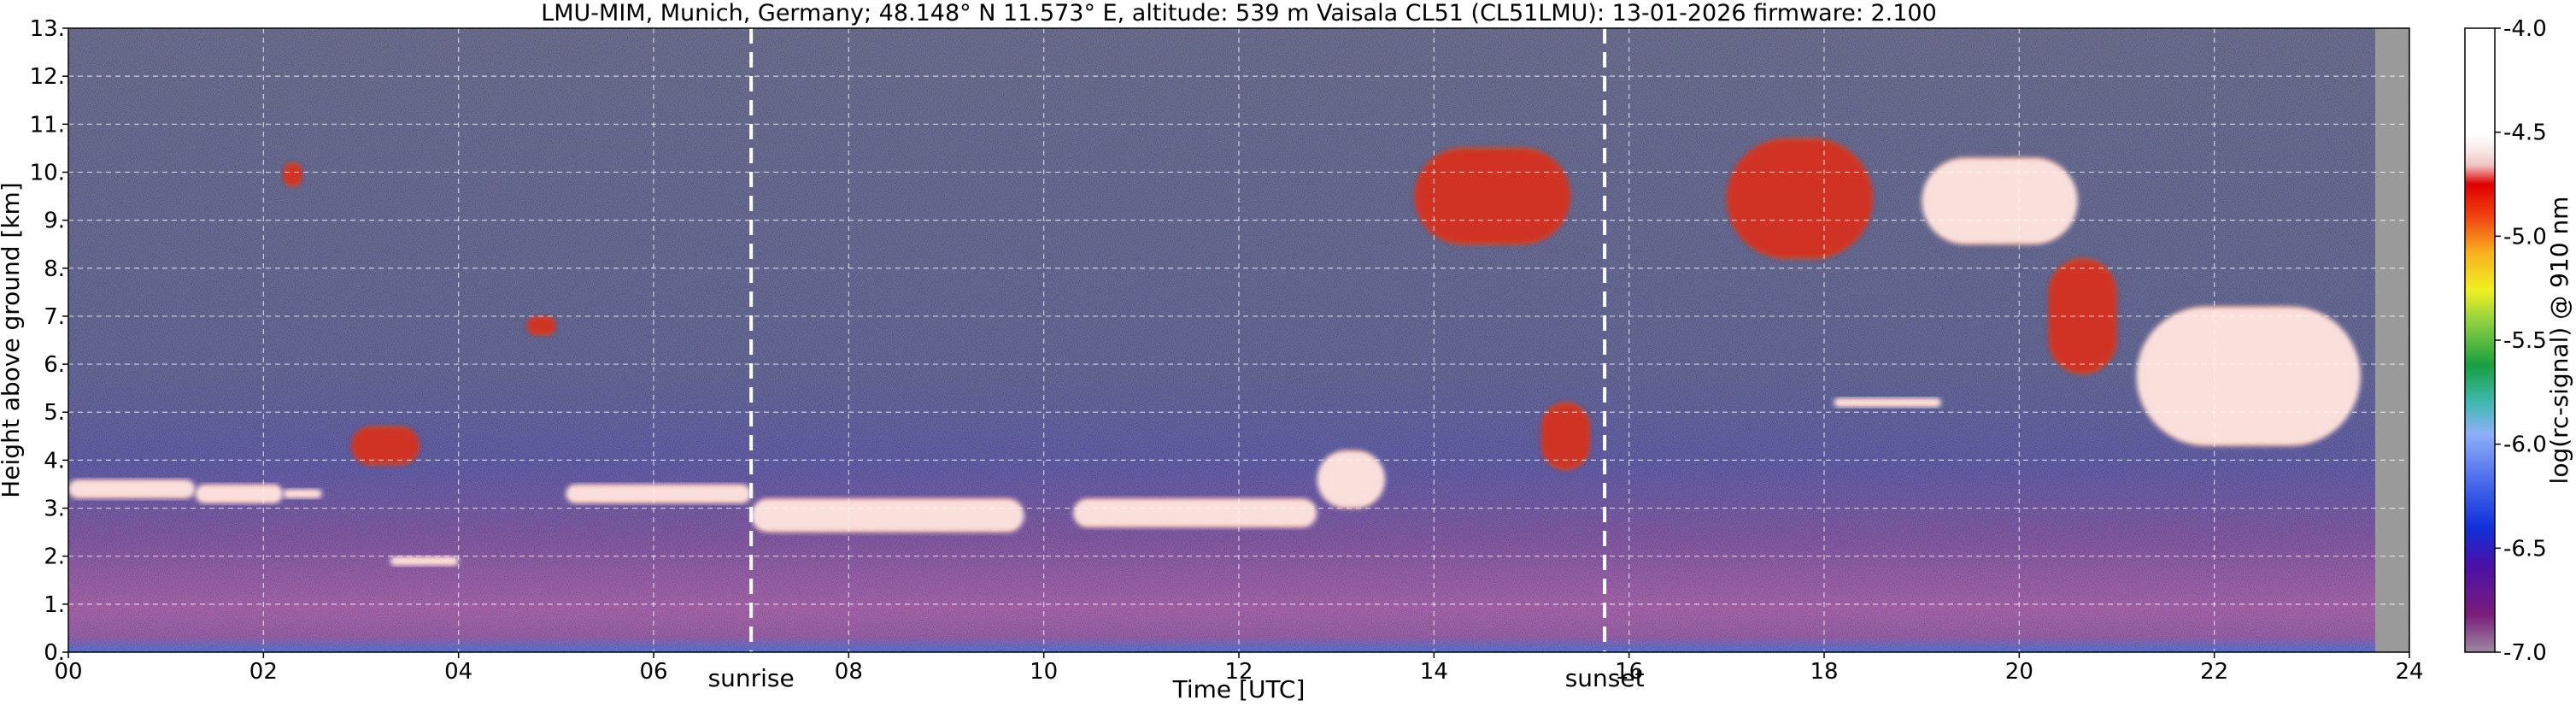  Describe the element at coordinates (2525, 341) in the screenshot. I see `colorbar-tick-label: -5.5` at that location.